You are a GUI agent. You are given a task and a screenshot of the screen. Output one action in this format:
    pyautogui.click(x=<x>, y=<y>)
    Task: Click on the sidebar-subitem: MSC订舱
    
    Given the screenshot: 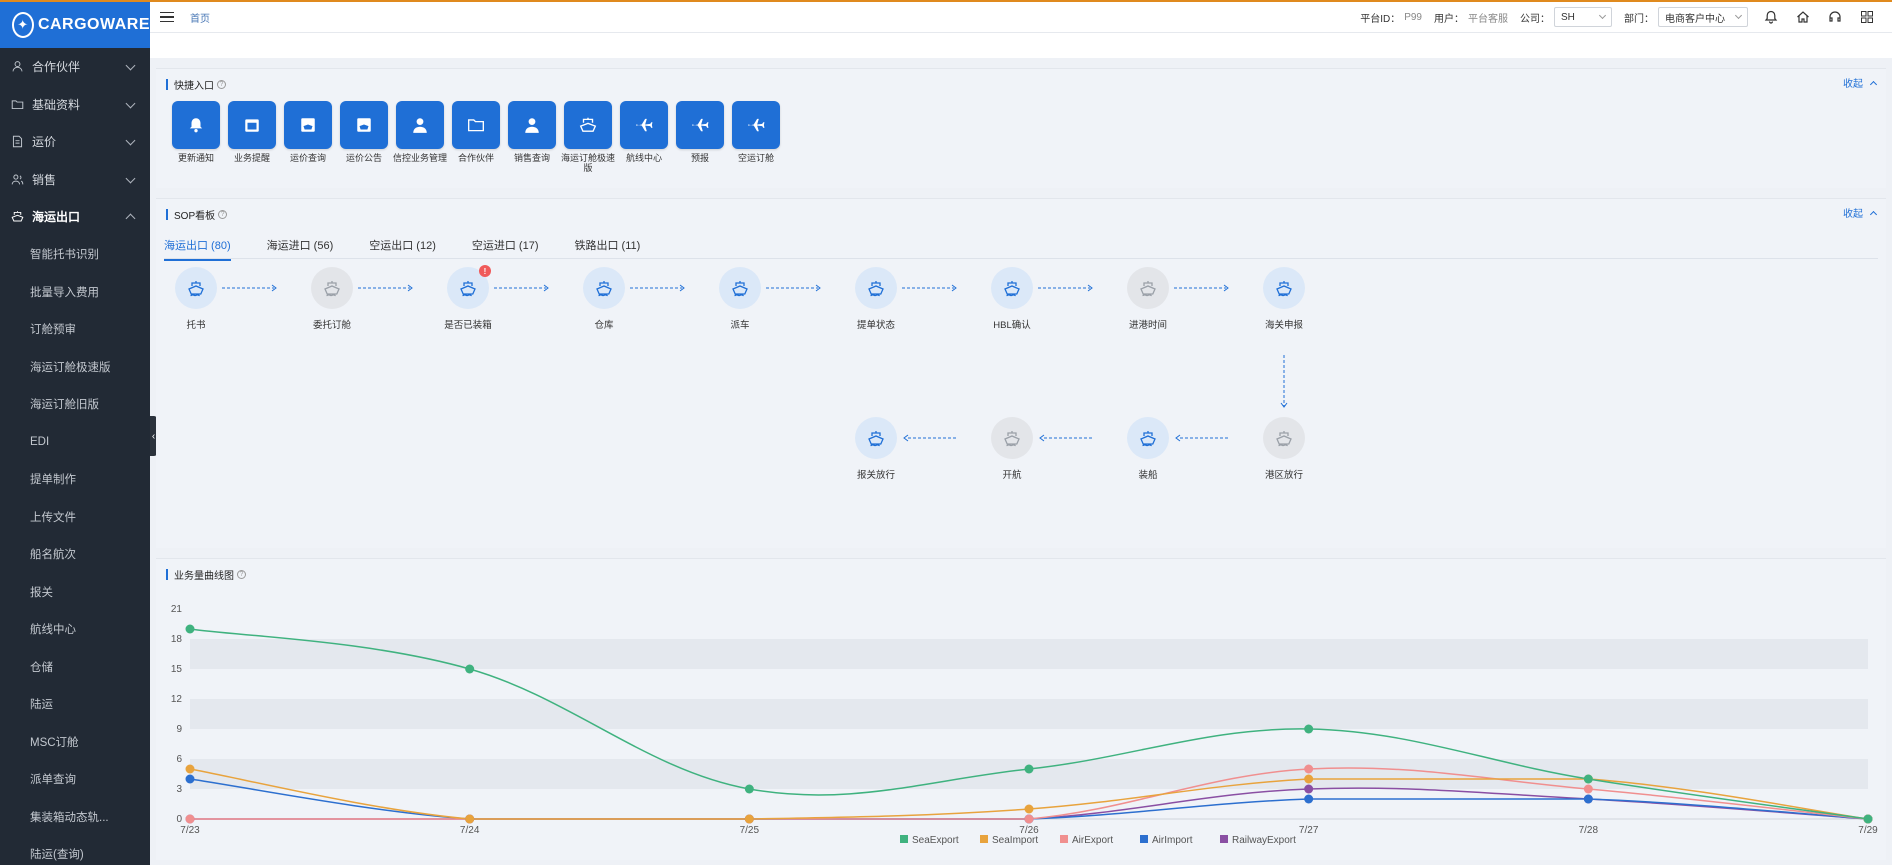 What is the action you would take?
    pyautogui.click(x=54, y=742)
    